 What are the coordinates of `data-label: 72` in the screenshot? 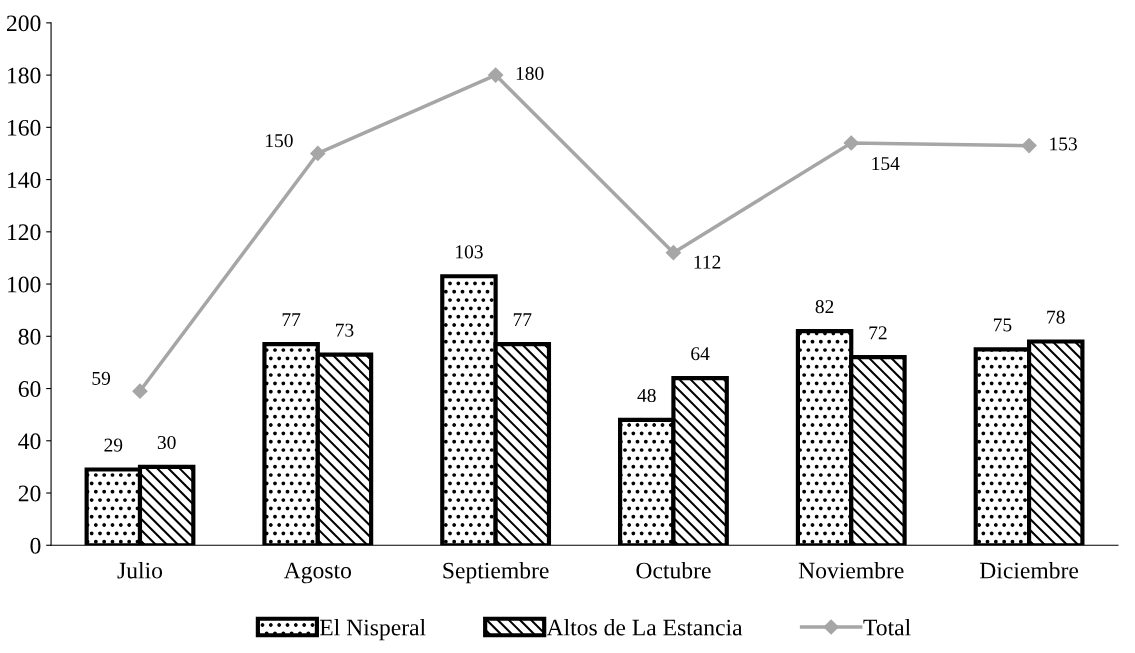 It's located at (878, 333).